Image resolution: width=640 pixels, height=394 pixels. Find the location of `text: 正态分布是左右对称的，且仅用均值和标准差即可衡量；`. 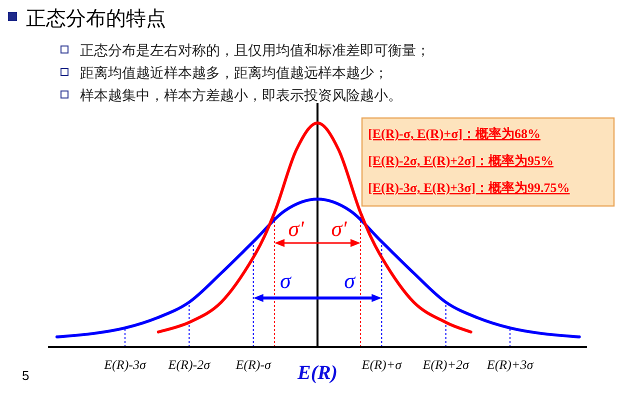

text: 正态分布是左右对称的，且仅用均值和标准差即可衡量； is located at coordinates (255, 50).